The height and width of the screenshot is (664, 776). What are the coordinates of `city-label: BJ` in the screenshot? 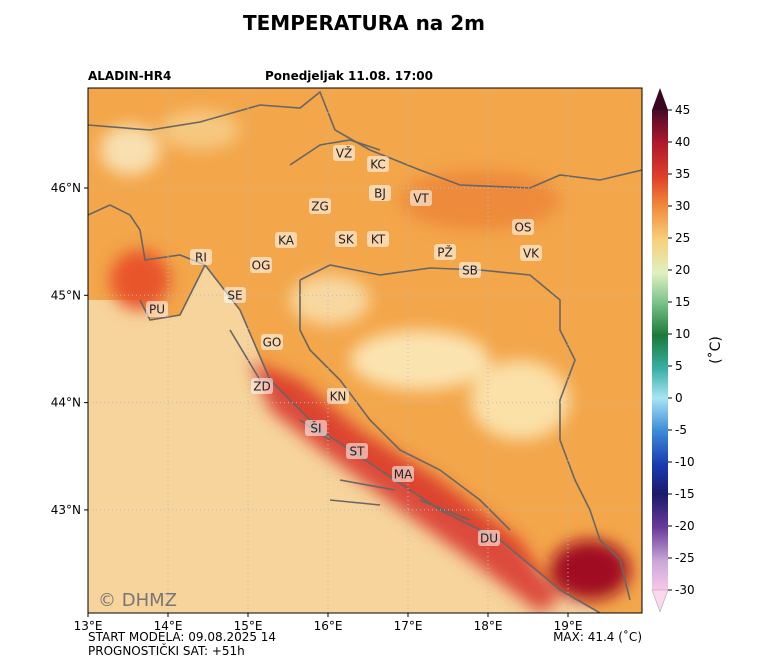 It's located at (380, 194).